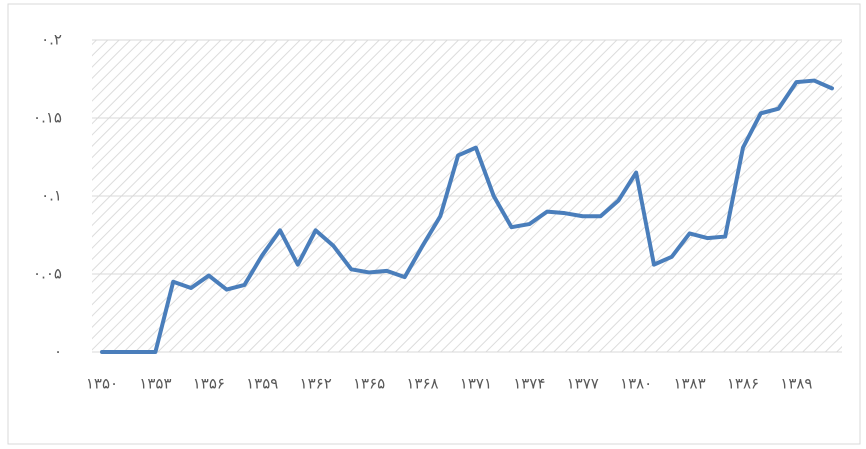 This screenshot has width=866, height=449. Describe the element at coordinates (369, 384) in the screenshot. I see `x-tick-label: ۱۳۶۵` at that location.